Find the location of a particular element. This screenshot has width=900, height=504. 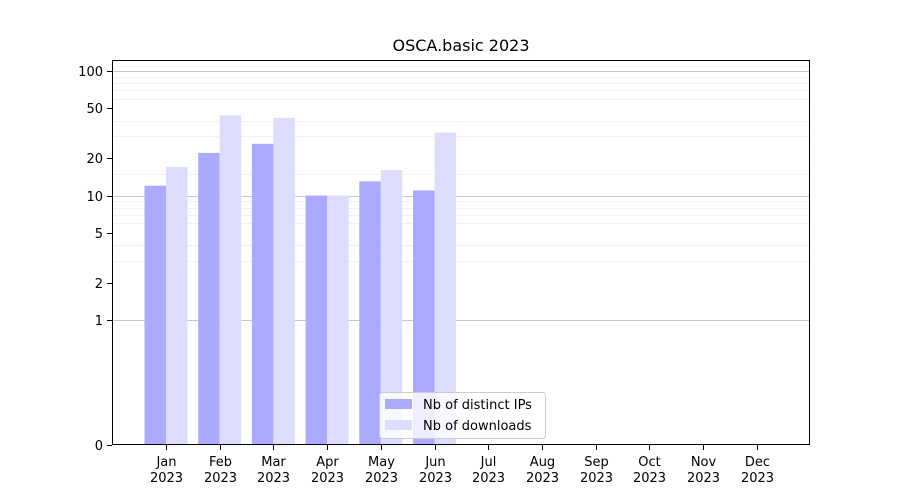

x-tick-label: Jun 2023 is located at coordinates (435, 470).